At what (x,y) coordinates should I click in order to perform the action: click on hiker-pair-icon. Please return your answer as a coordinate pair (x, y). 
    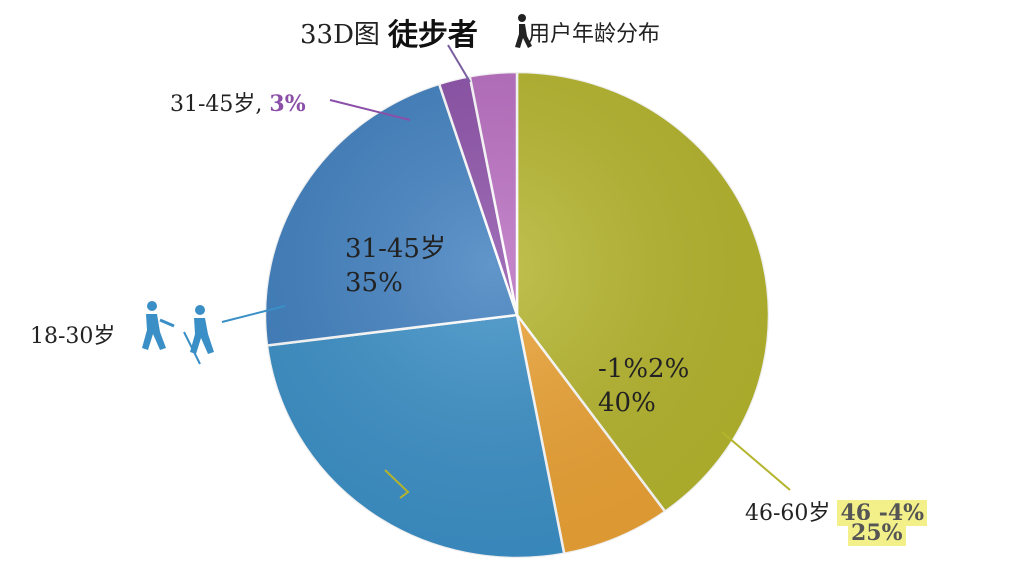
    Looking at the image, I should click on (178, 333).